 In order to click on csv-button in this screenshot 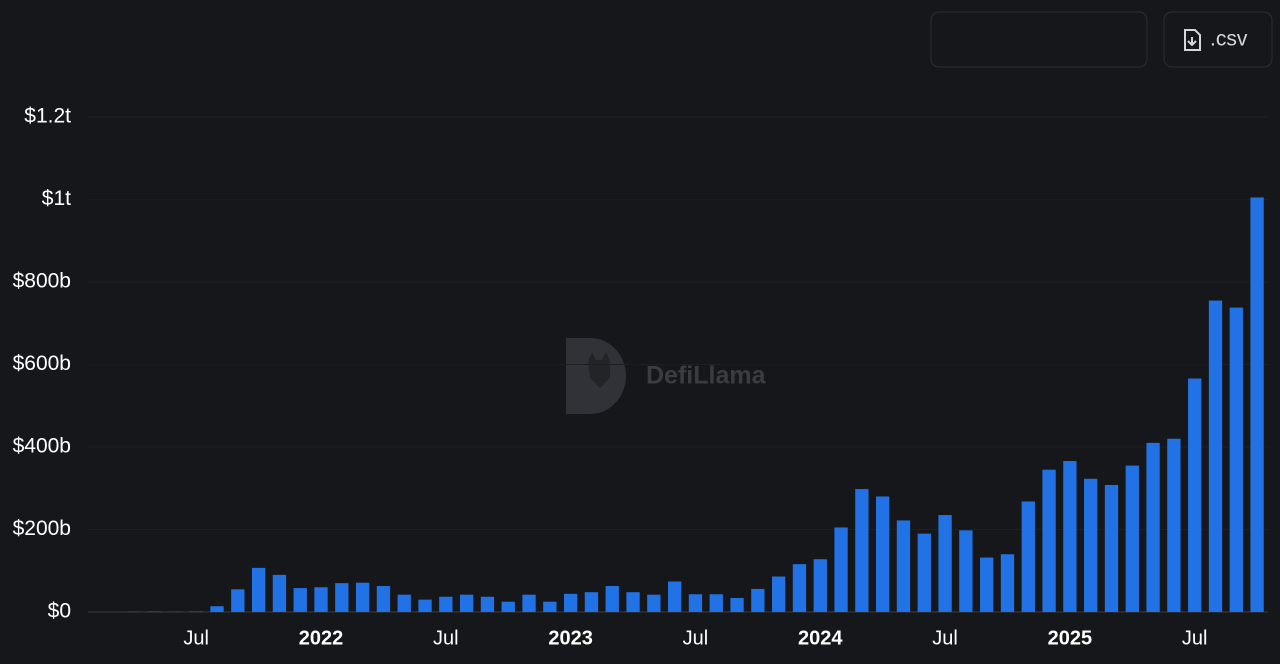, I will do `click(1218, 39)`.